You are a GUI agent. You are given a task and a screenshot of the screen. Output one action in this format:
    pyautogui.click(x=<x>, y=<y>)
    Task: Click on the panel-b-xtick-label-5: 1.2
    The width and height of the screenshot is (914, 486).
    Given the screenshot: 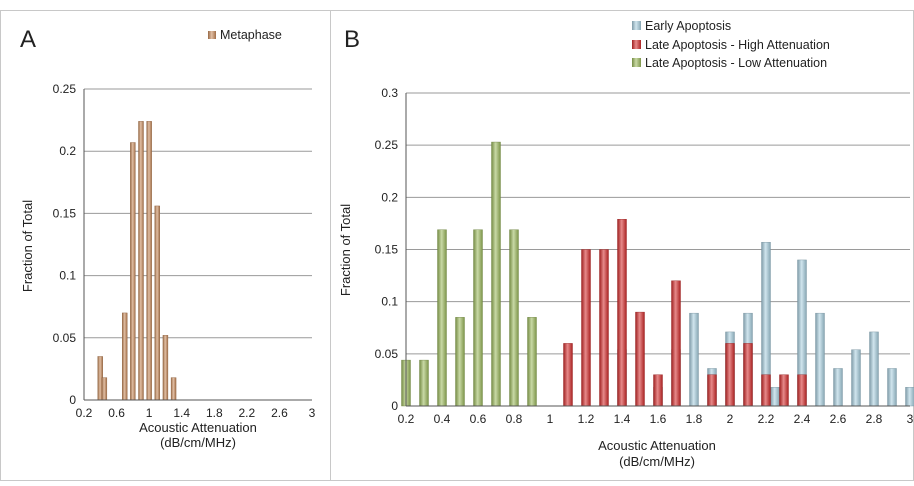 What is the action you would take?
    pyautogui.click(x=586, y=419)
    